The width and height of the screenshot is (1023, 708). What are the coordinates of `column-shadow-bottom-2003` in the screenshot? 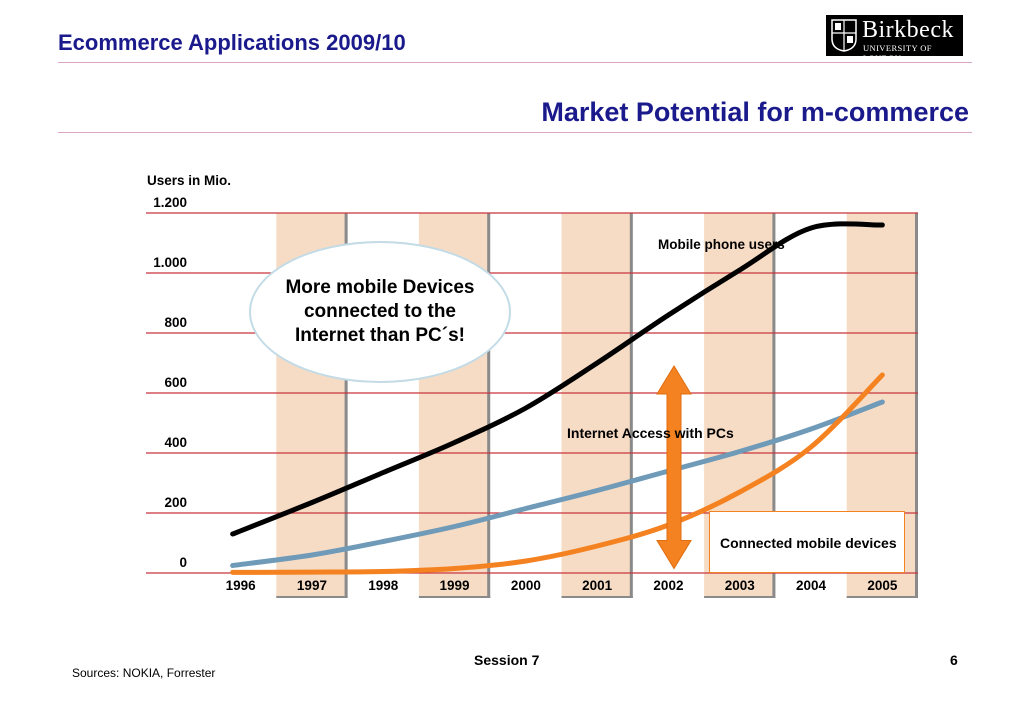 It's located at (740, 597).